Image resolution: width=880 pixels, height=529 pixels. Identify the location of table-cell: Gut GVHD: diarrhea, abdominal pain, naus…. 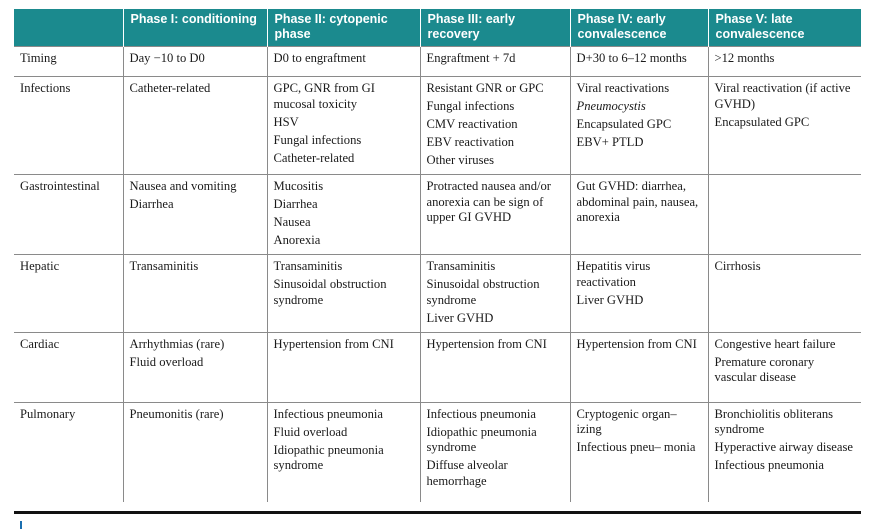
(638, 214).